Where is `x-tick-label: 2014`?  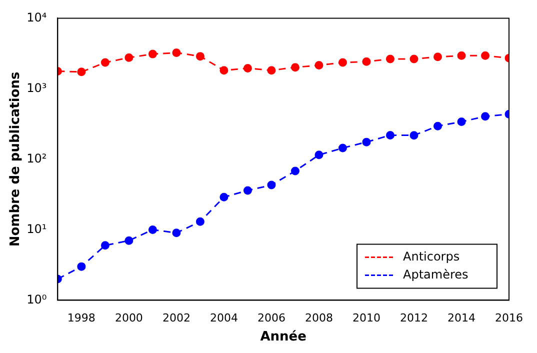 x-tick-label: 2014 is located at coordinates (461, 318).